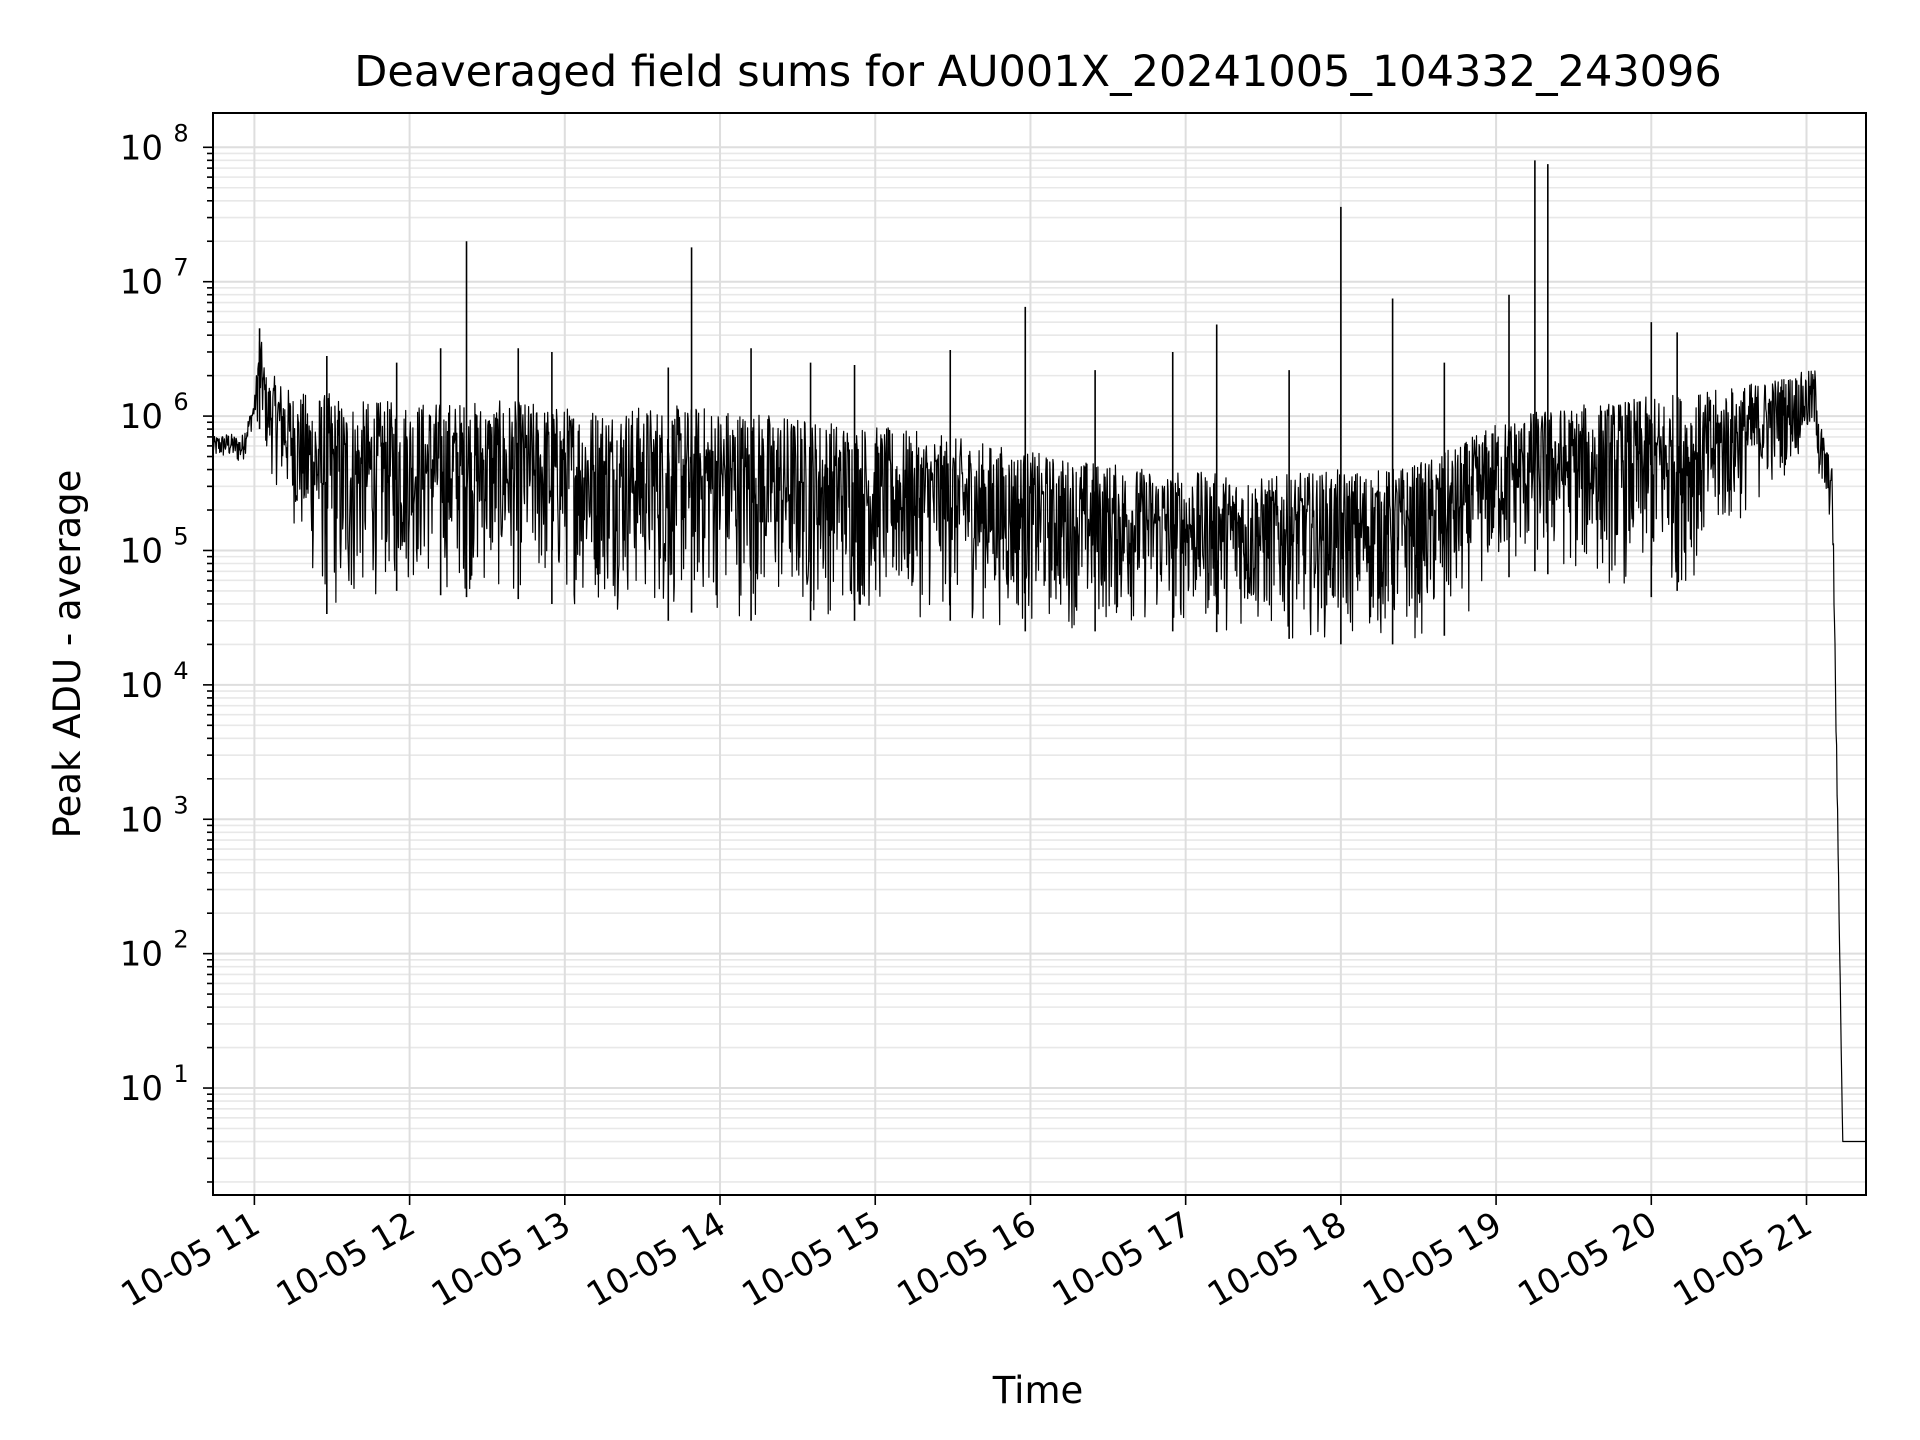  Describe the element at coordinates (1038, 1390) in the screenshot. I see `x-axis-label: Time` at that location.